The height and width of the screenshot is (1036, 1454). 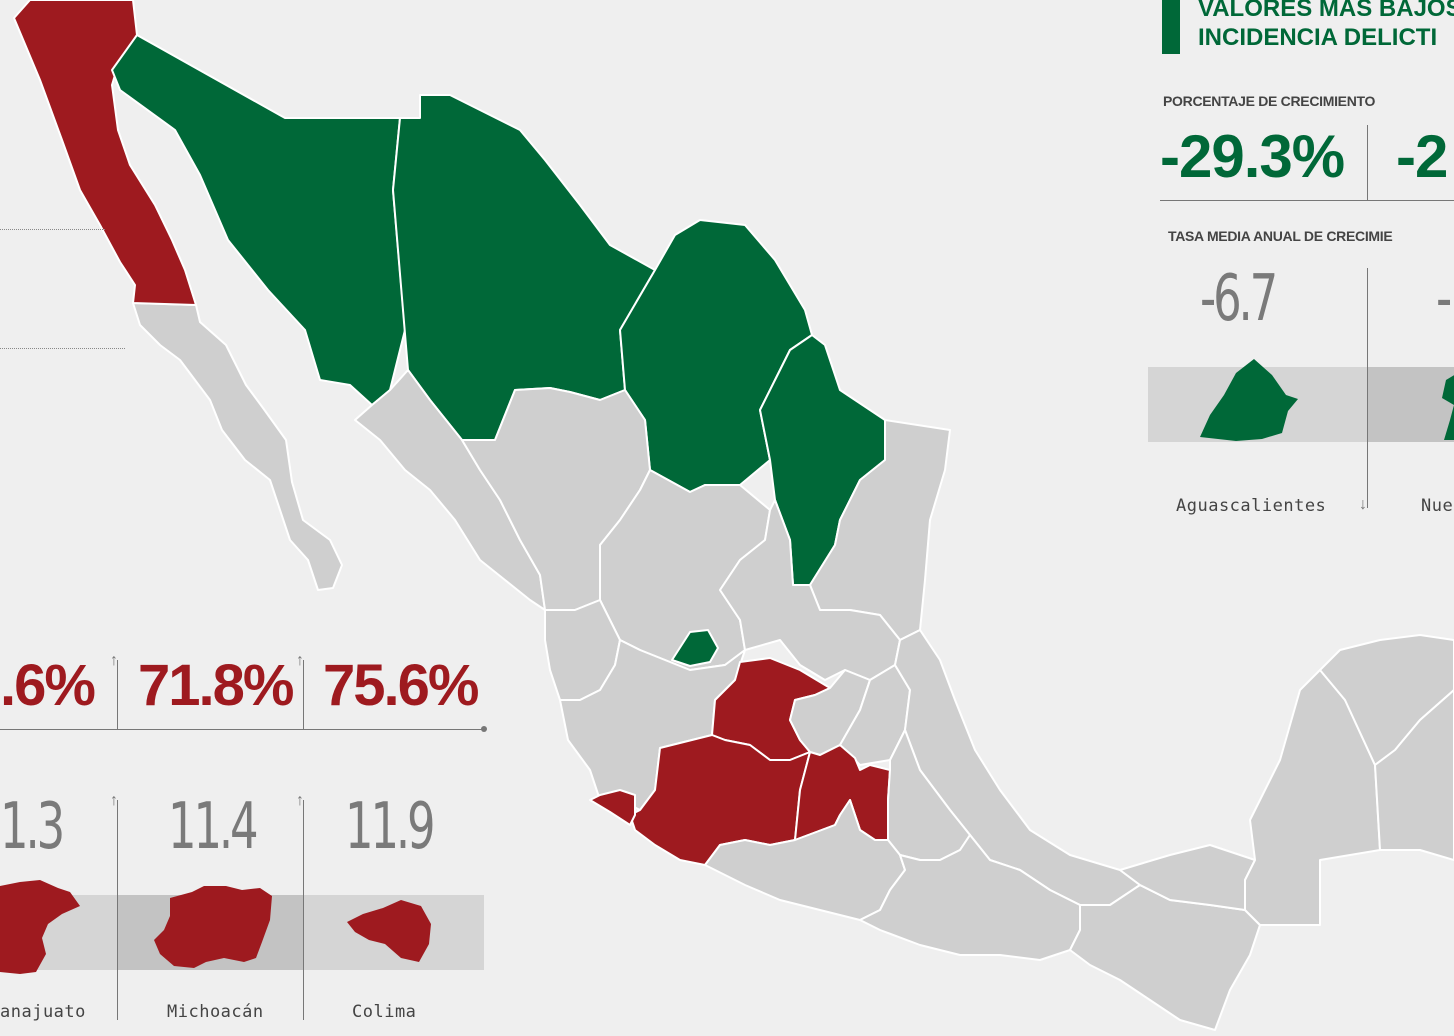 What do you see at coordinates (48, 685) in the screenshot?
I see `growth-value-bottom-1: .6%` at bounding box center [48, 685].